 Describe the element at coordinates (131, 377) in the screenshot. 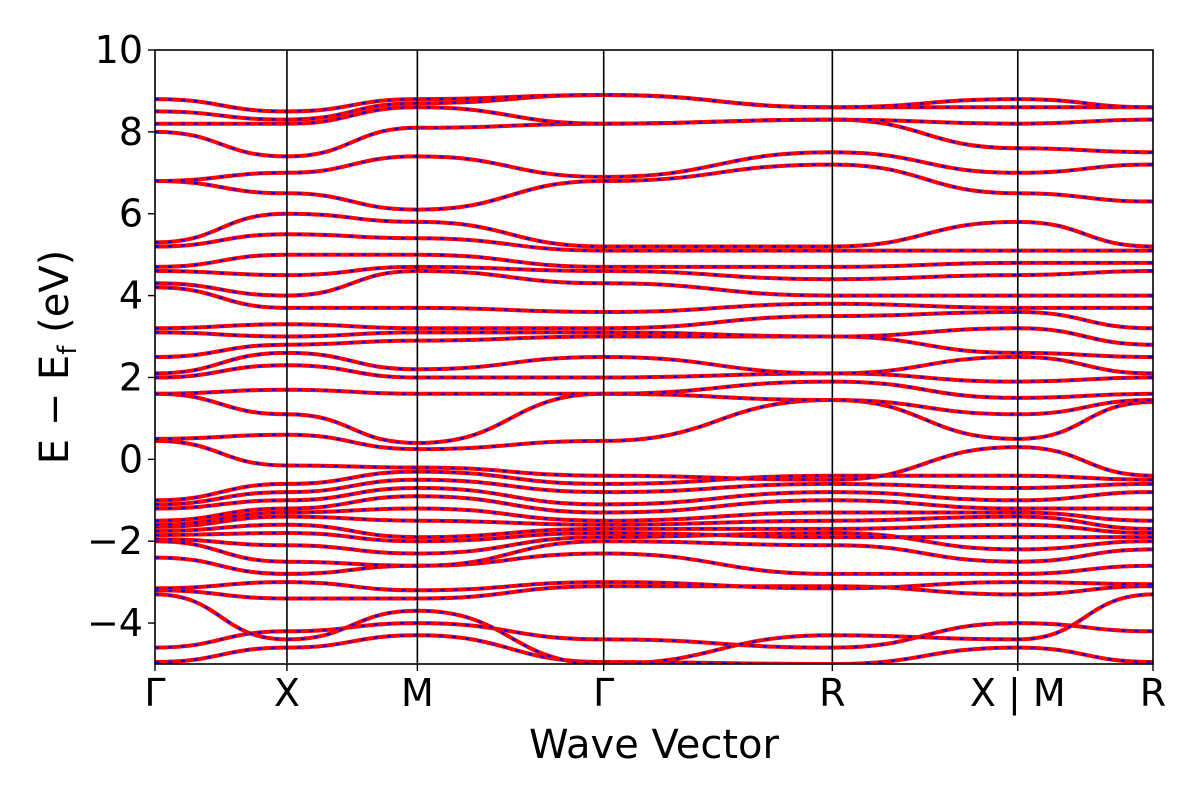

I see `y-tick-label: 2` at that location.